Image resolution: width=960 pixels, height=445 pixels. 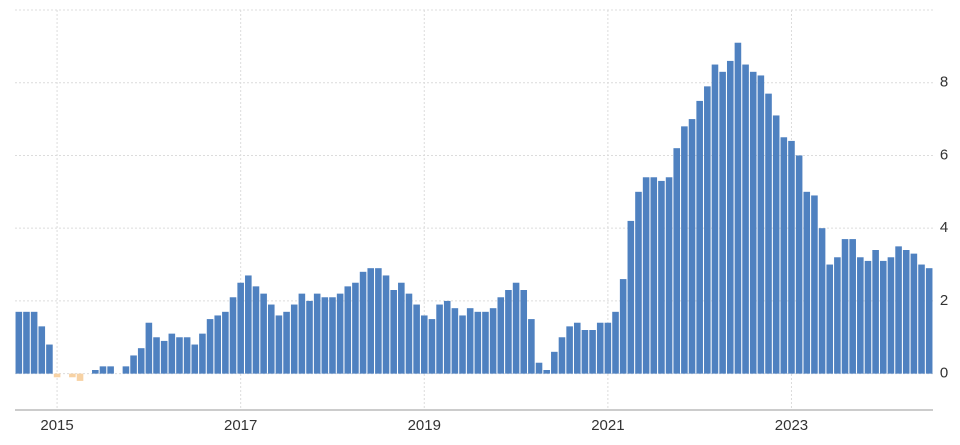 I want to click on x-tick-label: 2019, so click(x=424, y=425).